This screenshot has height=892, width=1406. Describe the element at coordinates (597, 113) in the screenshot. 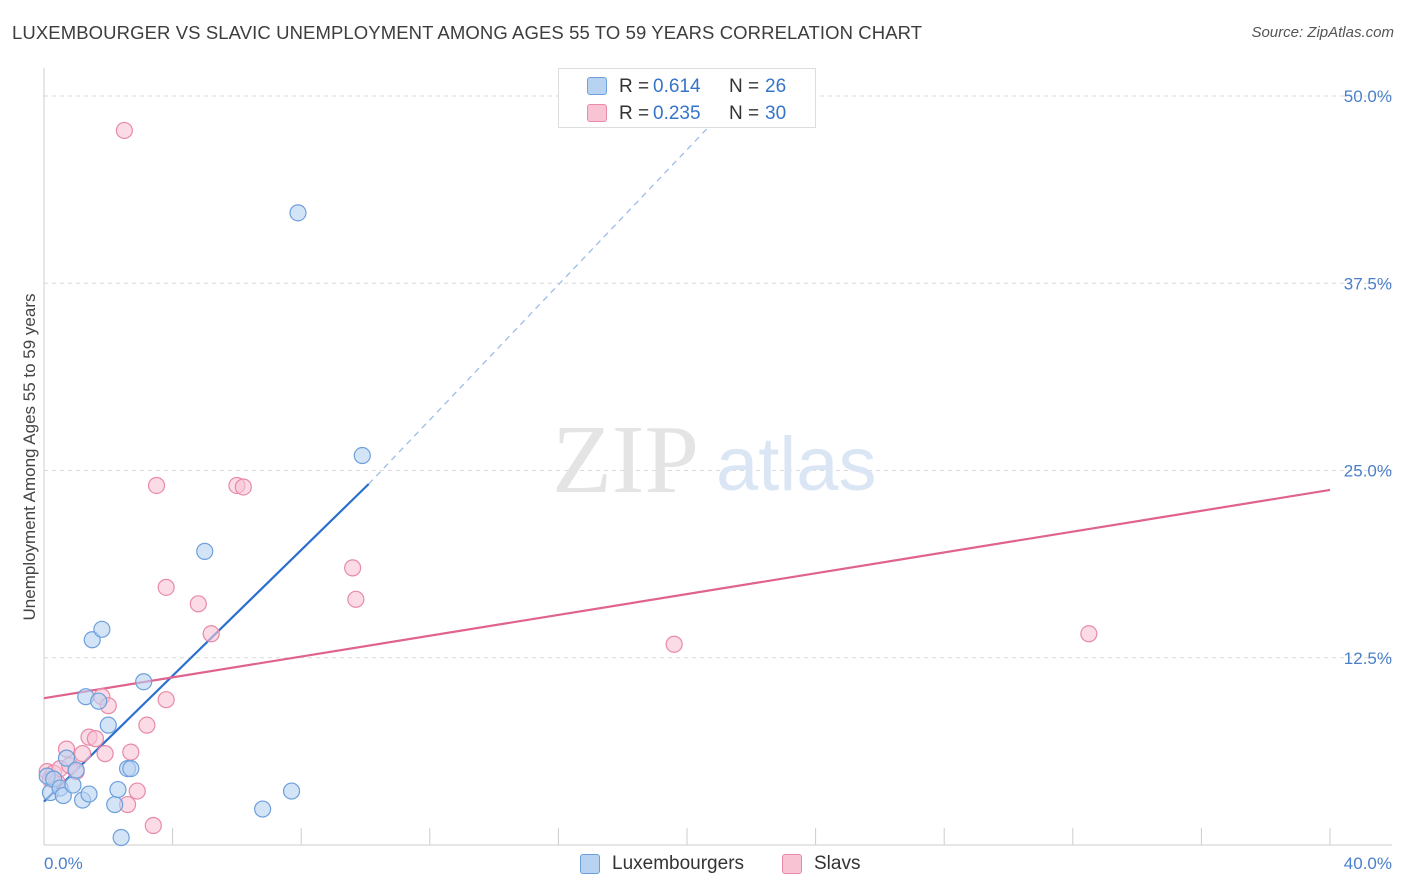

I see `legend-swatch-slavs` at that location.